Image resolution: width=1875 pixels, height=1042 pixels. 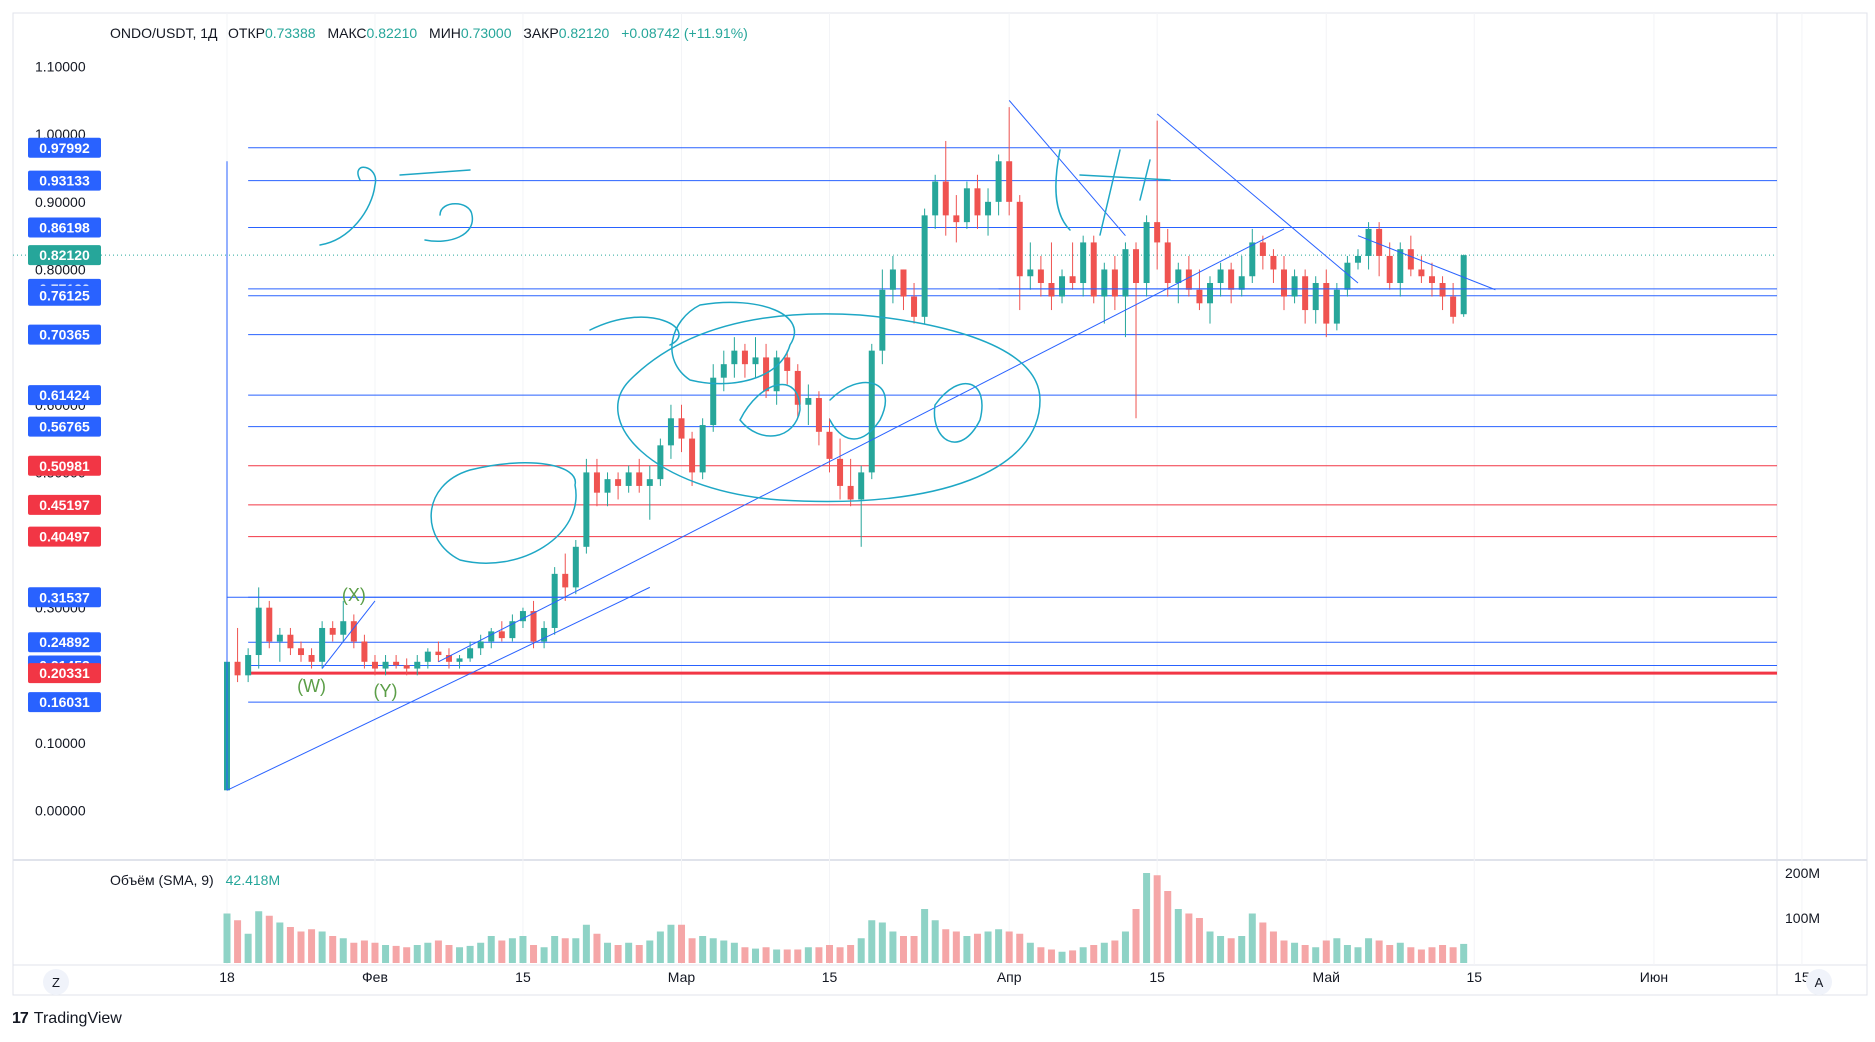 What do you see at coordinates (64, 426) in the screenshot?
I see `price-level-label: 0.56765` at bounding box center [64, 426].